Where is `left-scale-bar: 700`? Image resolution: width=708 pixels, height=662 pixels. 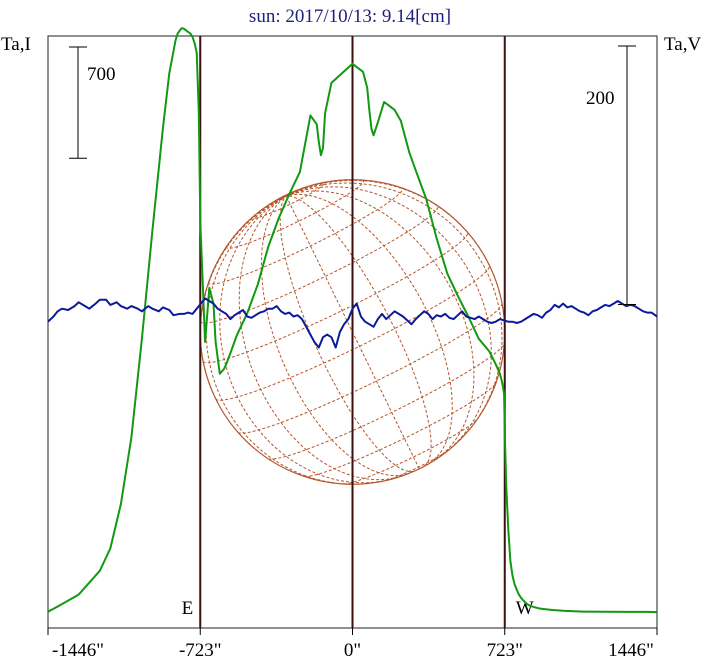
left-scale-bar: 700 is located at coordinates (92, 102).